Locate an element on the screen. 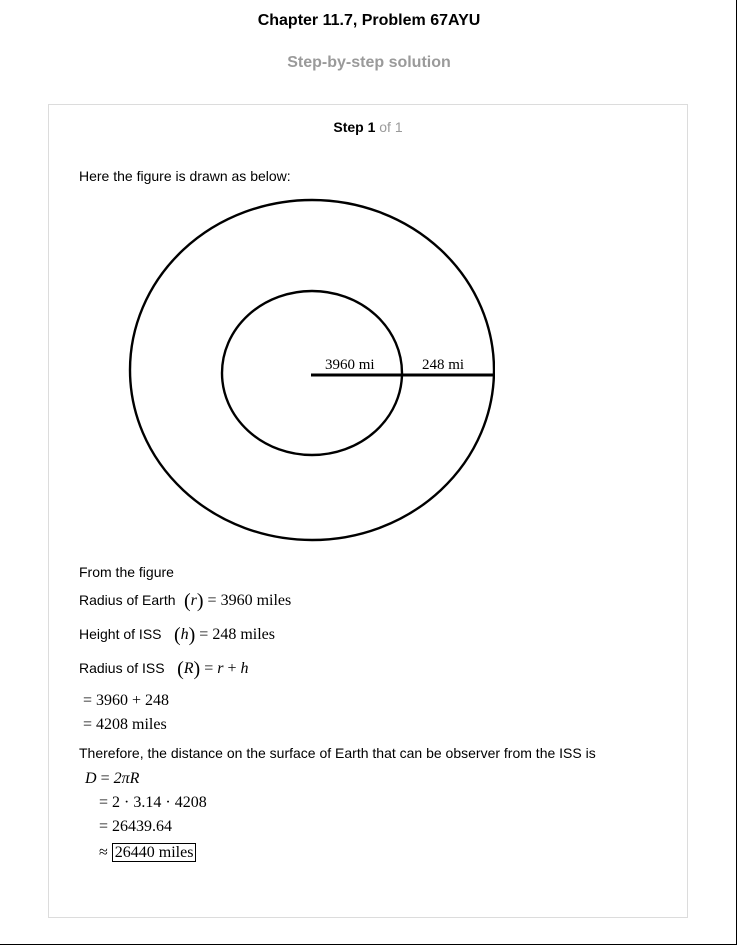 The width and height of the screenshot is (738, 946). radius-iss-var: R is located at coordinates (188, 668).